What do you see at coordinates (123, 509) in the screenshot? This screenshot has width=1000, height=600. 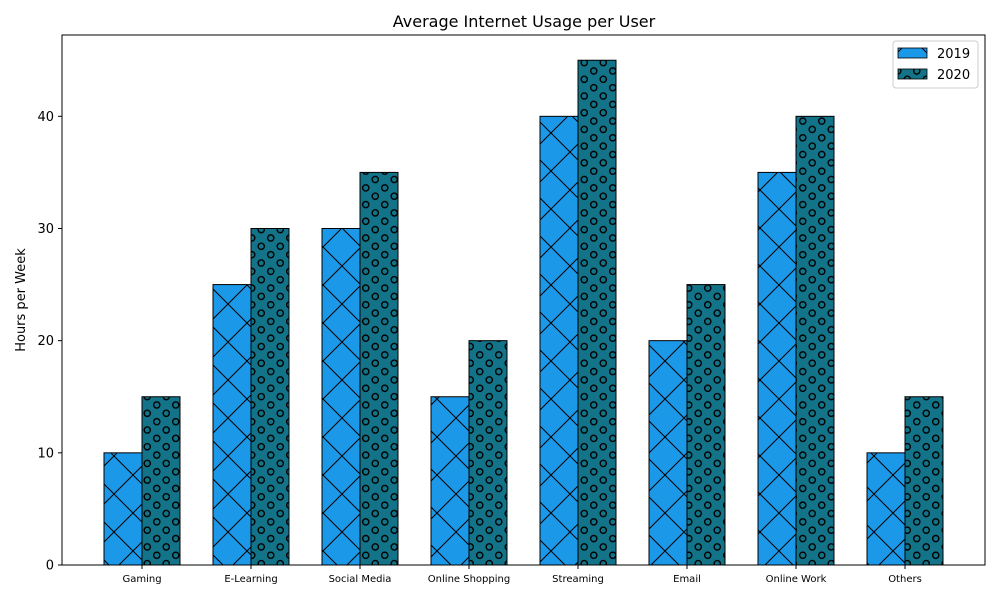 I see `bar-2019-gaming` at bounding box center [123, 509].